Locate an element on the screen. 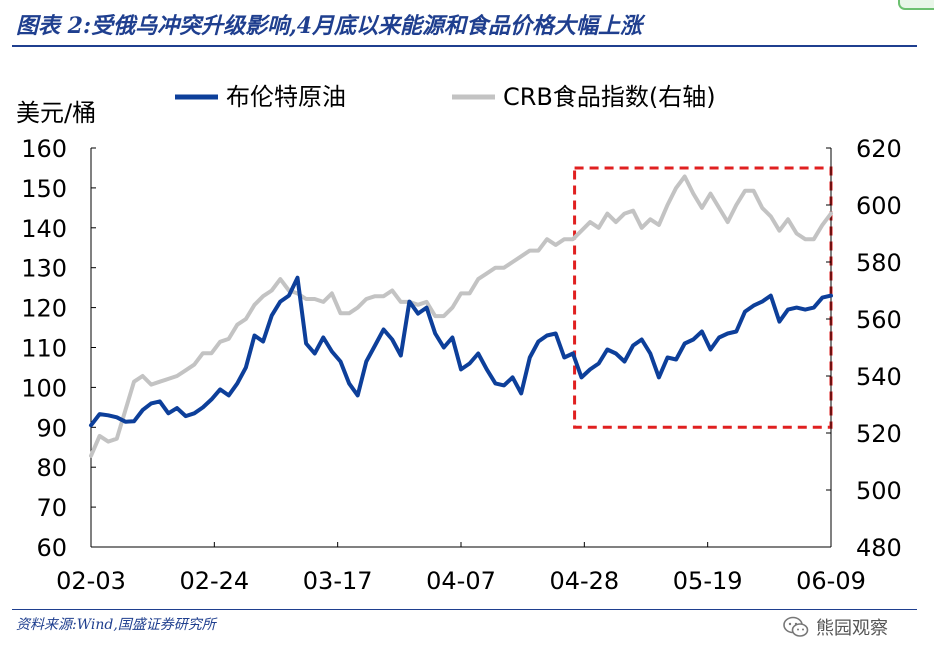 Image resolution: width=934 pixels, height=668 pixels. x-tick-label: 04-07 is located at coordinates (461, 581).